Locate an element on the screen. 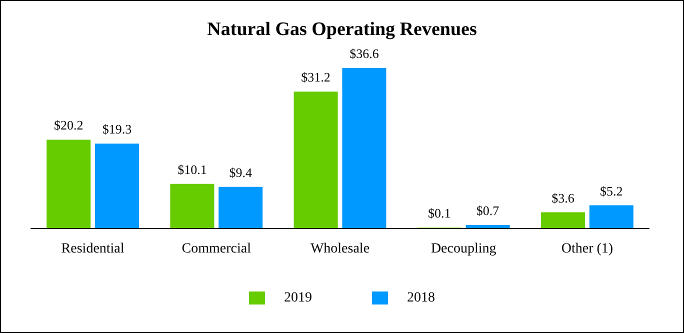 The image size is (684, 333). data-label: $31.2 is located at coordinates (315, 77).